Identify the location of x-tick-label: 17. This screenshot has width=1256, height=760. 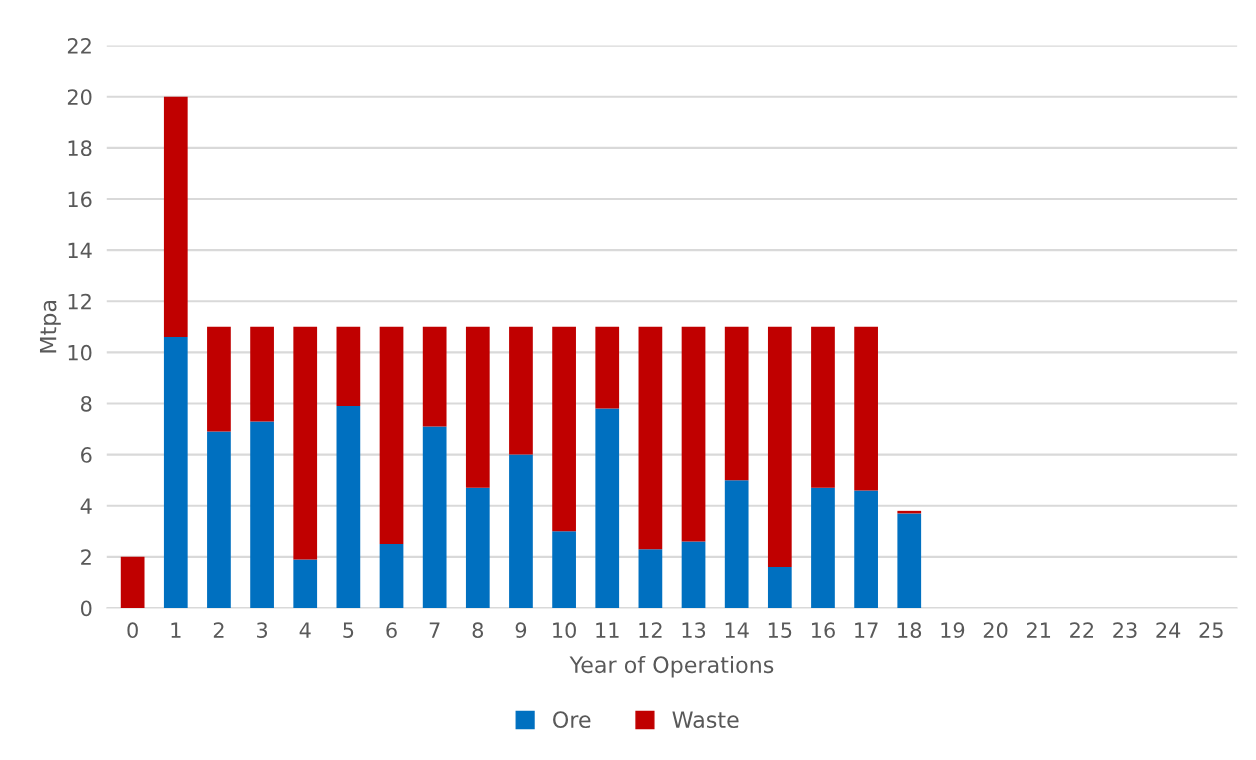
(866, 630).